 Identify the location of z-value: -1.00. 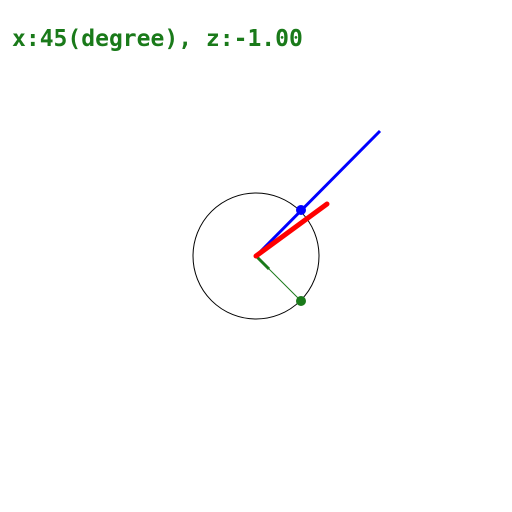
(268, 39).